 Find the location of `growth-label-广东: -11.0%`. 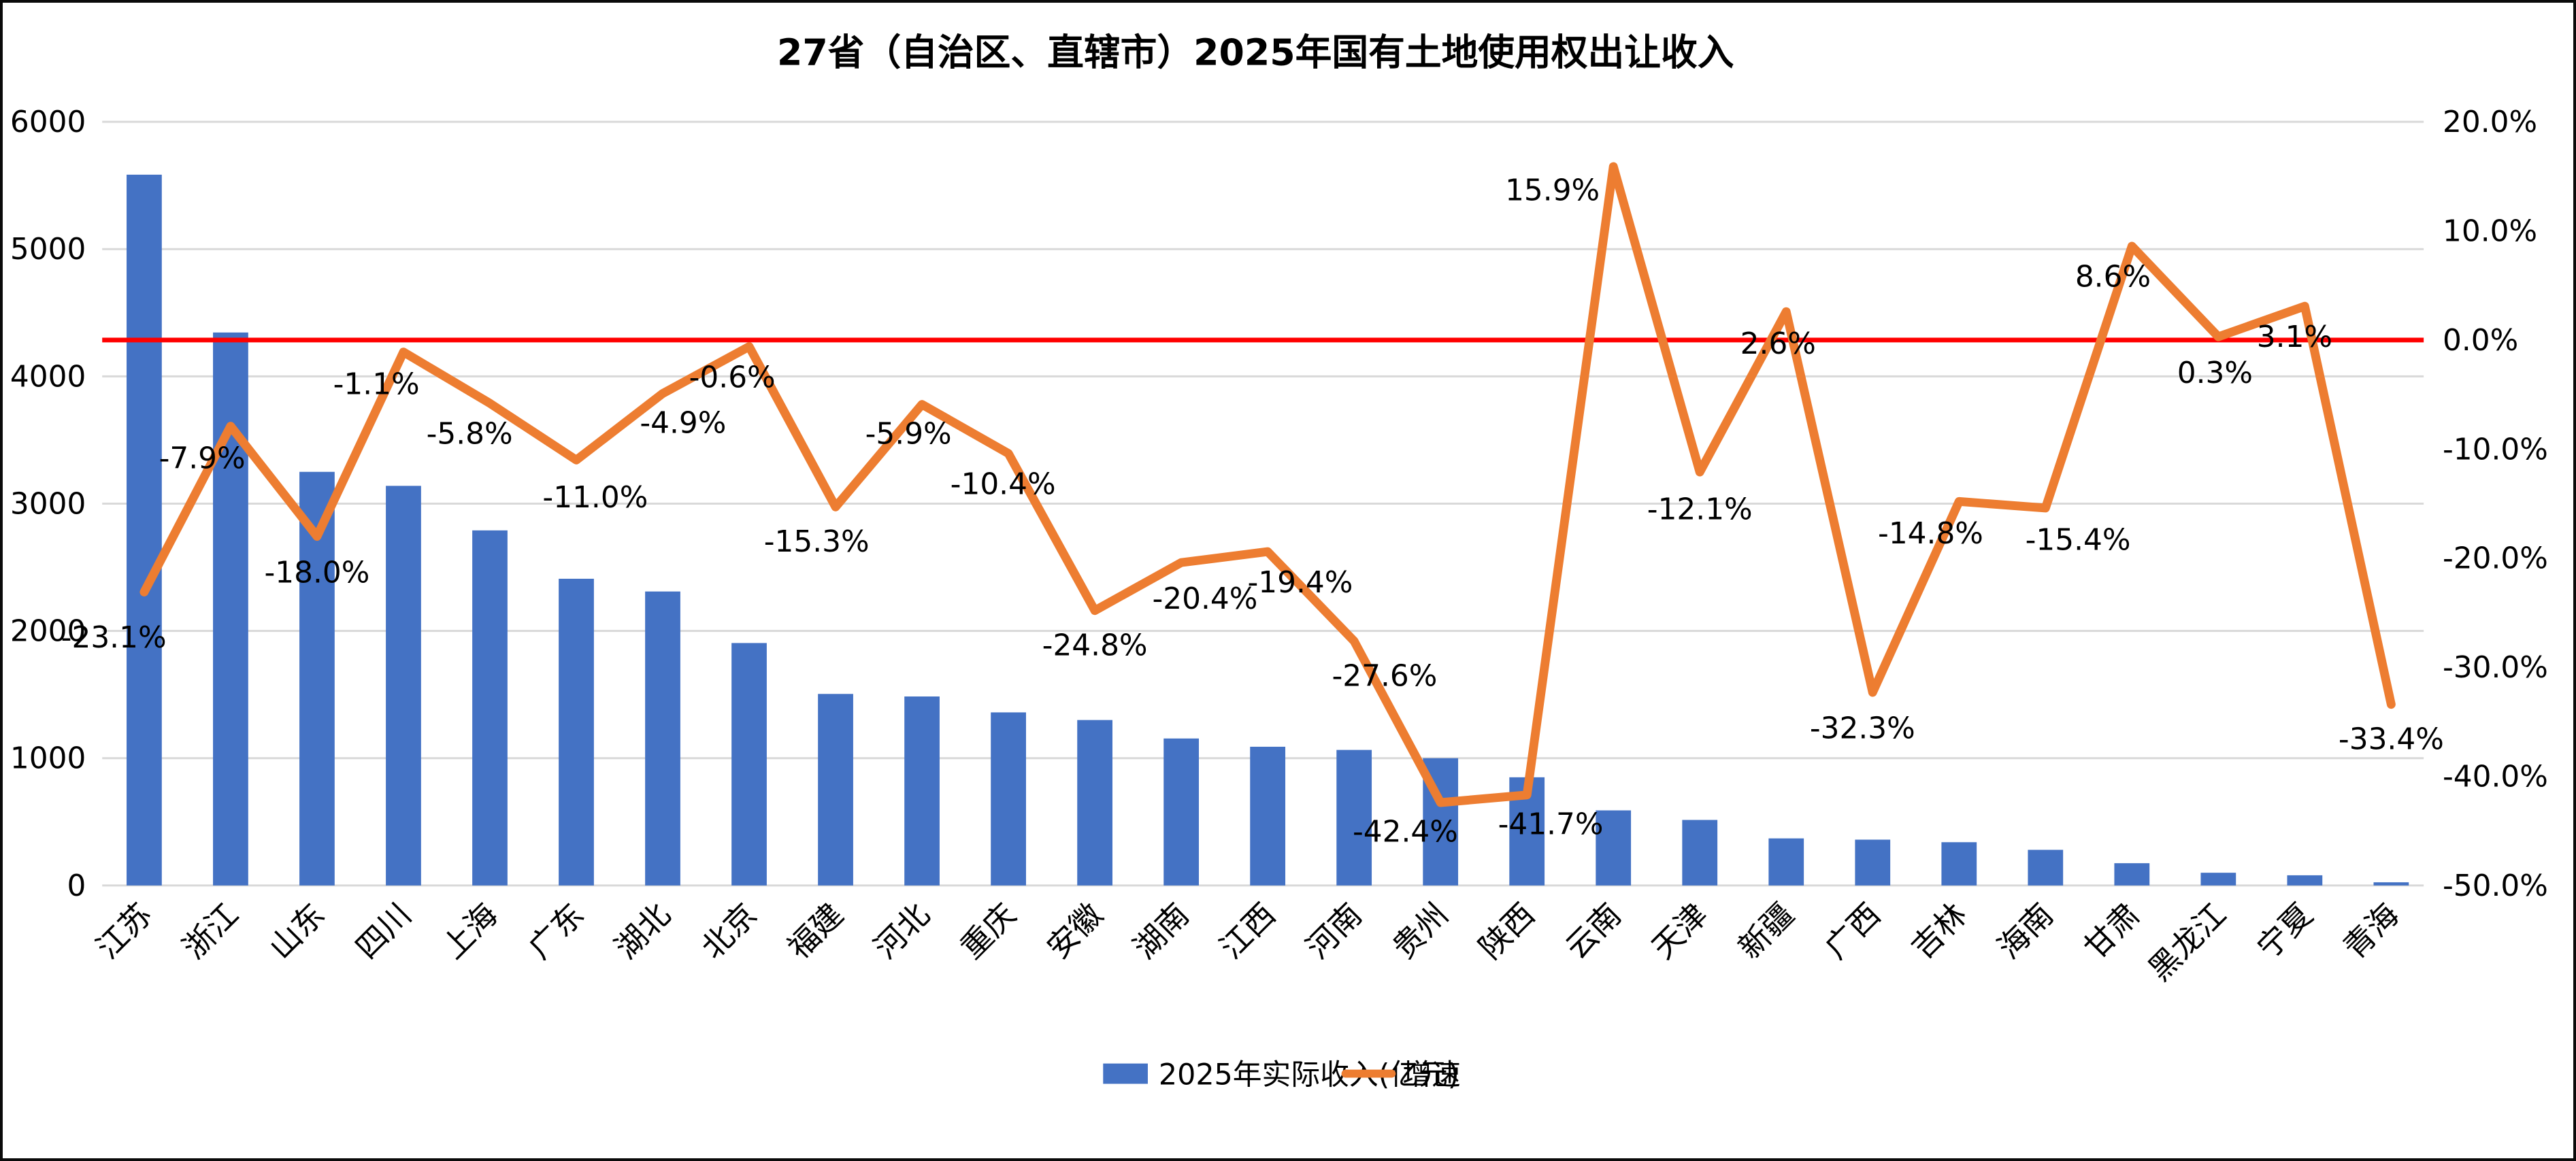

growth-label-广东: -11.0% is located at coordinates (595, 497).